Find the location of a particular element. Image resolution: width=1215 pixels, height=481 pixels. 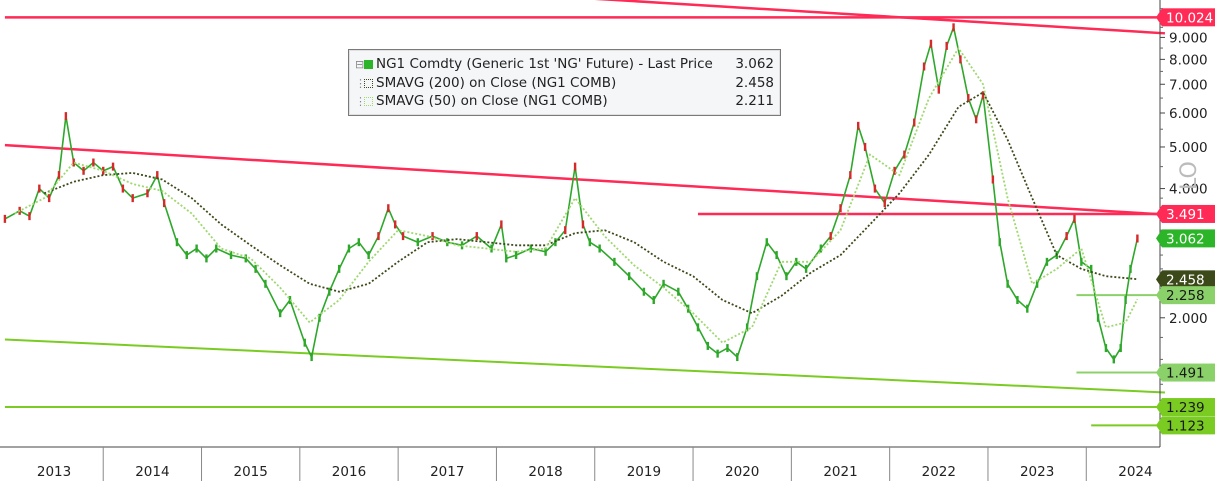

price-label-text: 1.123 is located at coordinates (1185, 426).